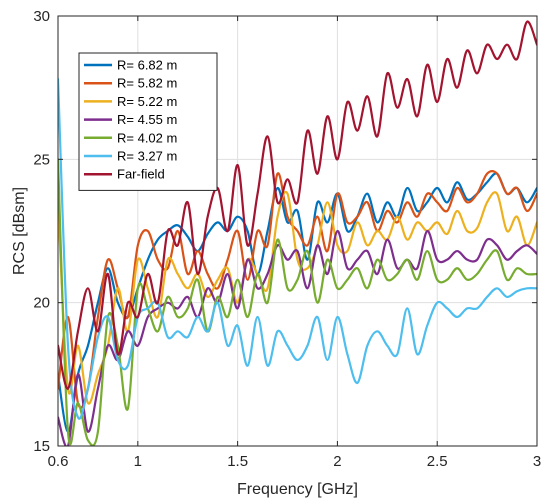  I want to click on y-tick-label: 30, so click(41, 16).